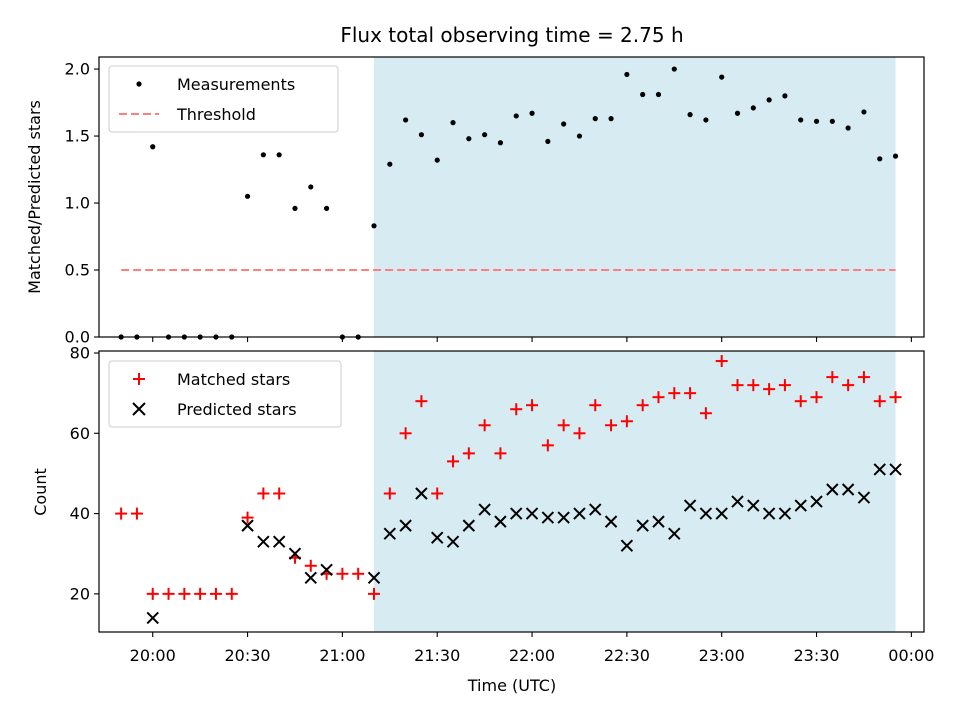 Image resolution: width=960 pixels, height=720 pixels. Describe the element at coordinates (532, 655) in the screenshot. I see `bot-xtick-label: 22:00` at that location.